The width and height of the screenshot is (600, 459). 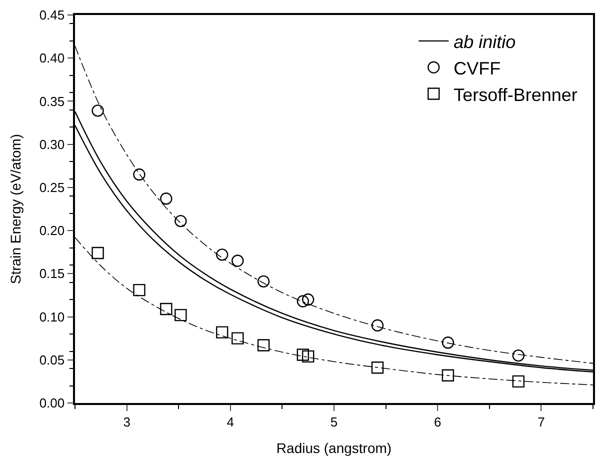 What do you see at coordinates (52, 144) in the screenshot?
I see `y-tick-label: 0.30` at bounding box center [52, 144].